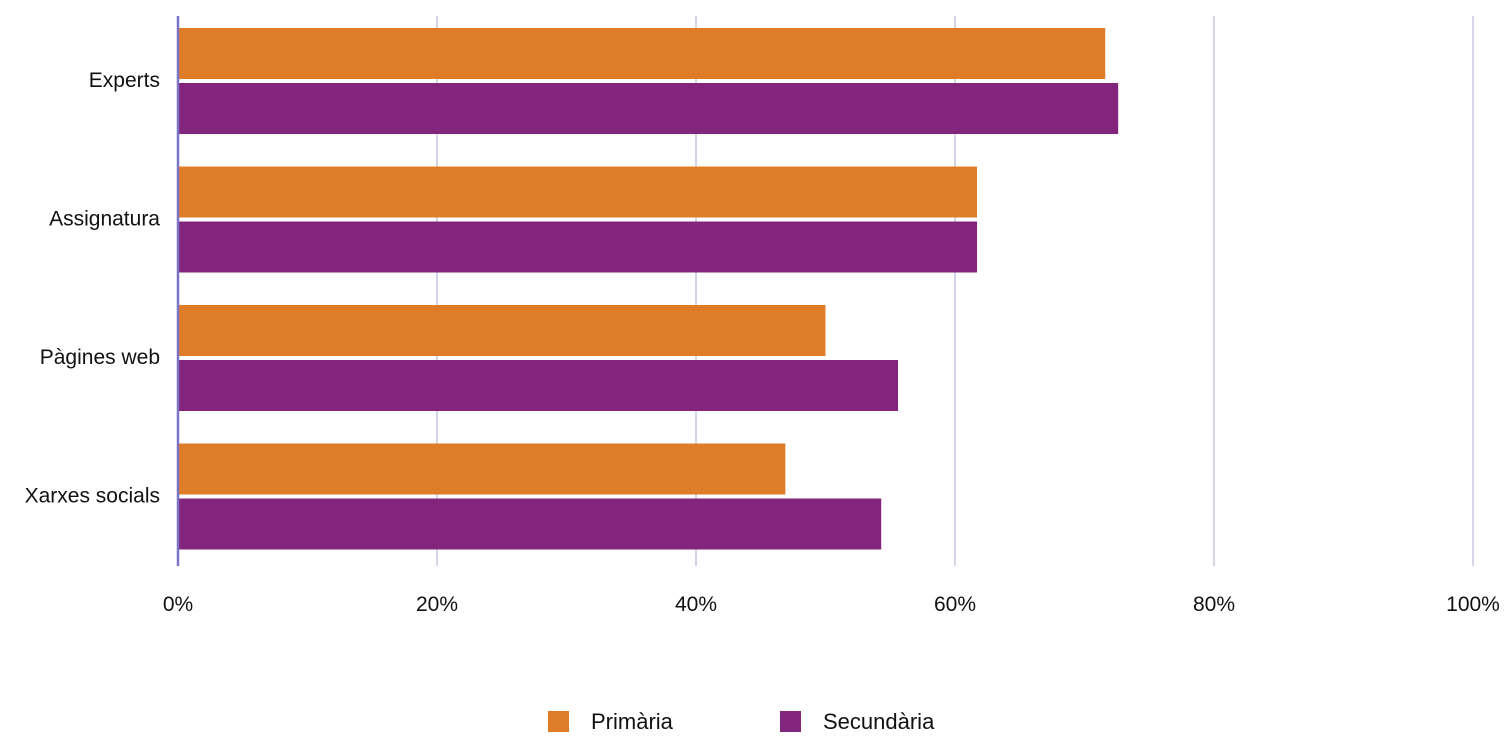 This screenshot has width=1507, height=736. What do you see at coordinates (104, 219) in the screenshot?
I see `category-label: Assignatura` at bounding box center [104, 219].